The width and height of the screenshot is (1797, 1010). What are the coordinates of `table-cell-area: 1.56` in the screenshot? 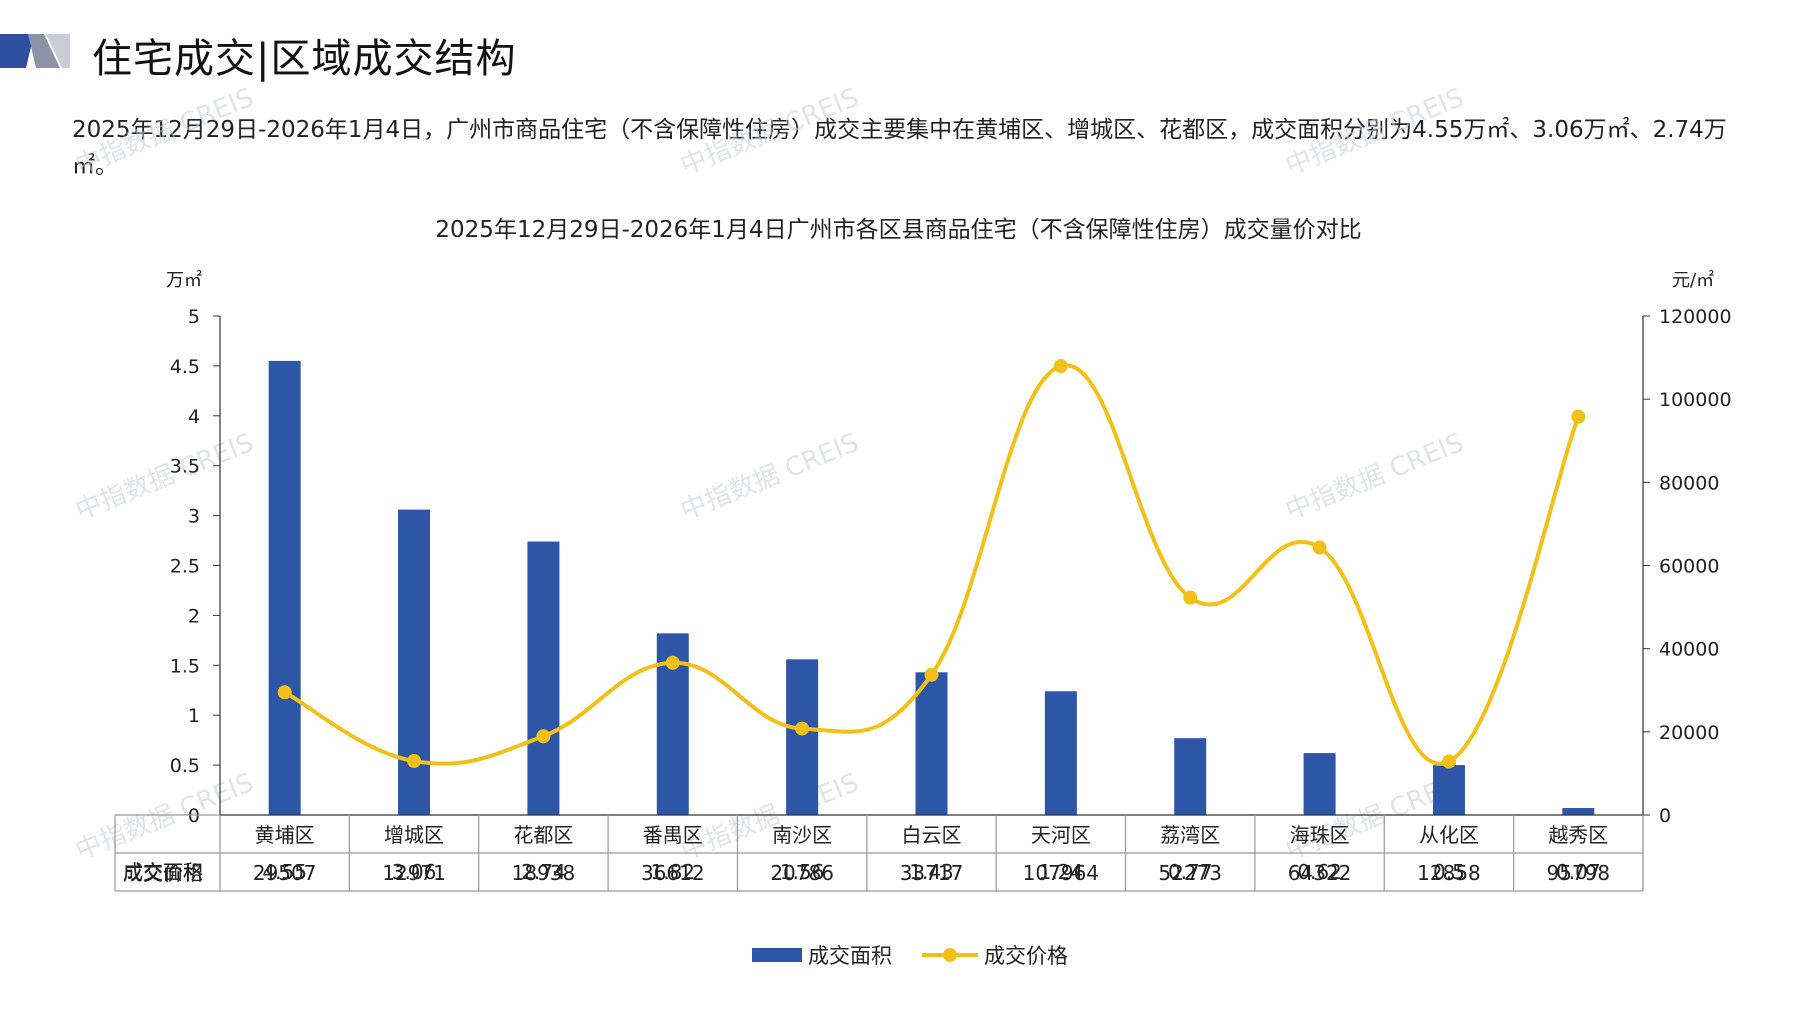 It's located at (802, 872).